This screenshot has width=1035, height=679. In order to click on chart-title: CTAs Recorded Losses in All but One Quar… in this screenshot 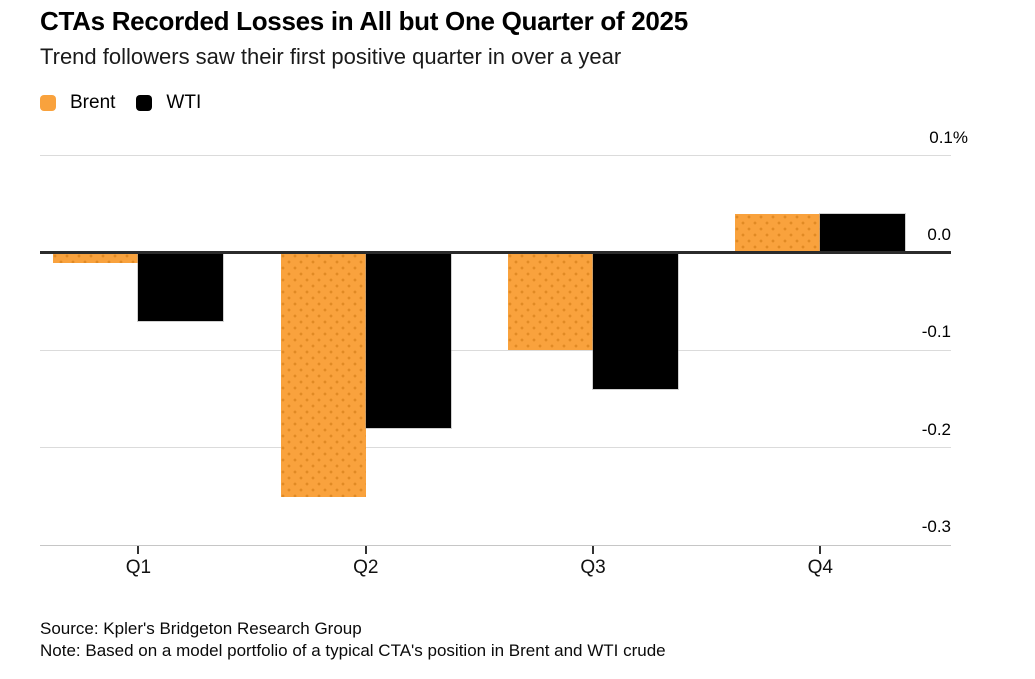, I will do `click(364, 21)`.